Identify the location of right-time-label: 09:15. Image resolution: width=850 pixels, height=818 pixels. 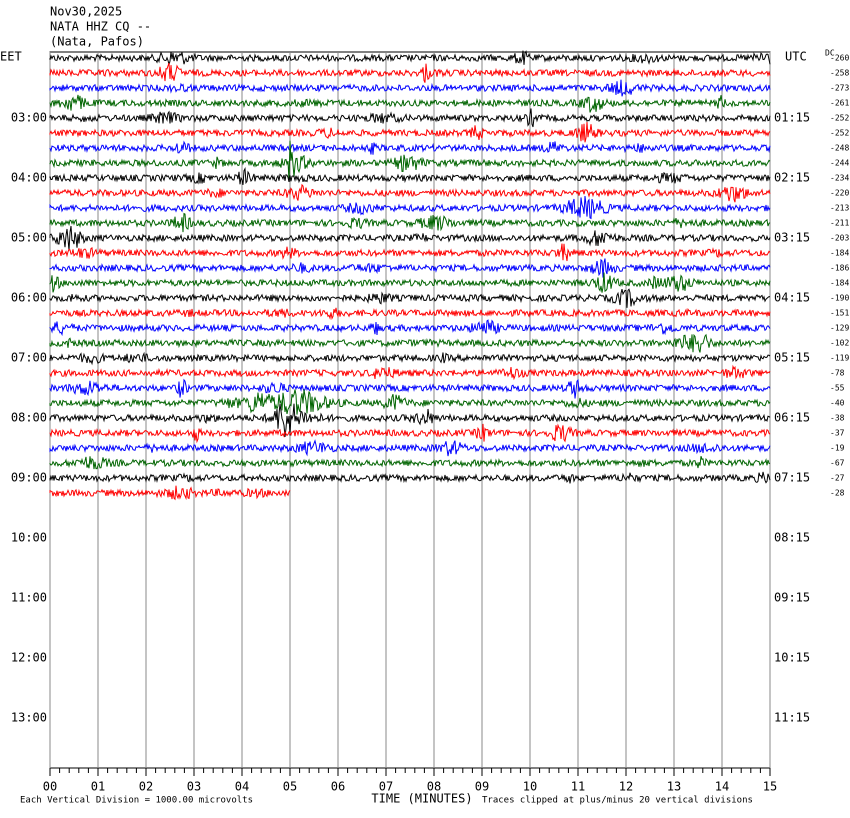
(792, 598).